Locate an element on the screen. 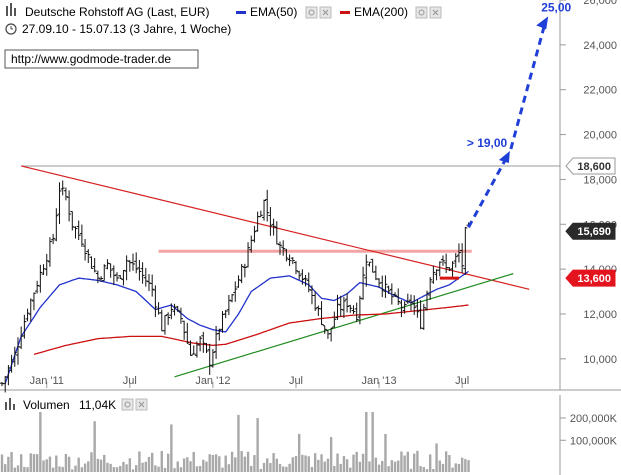  price-tag: 15,690 is located at coordinates (590, 231).